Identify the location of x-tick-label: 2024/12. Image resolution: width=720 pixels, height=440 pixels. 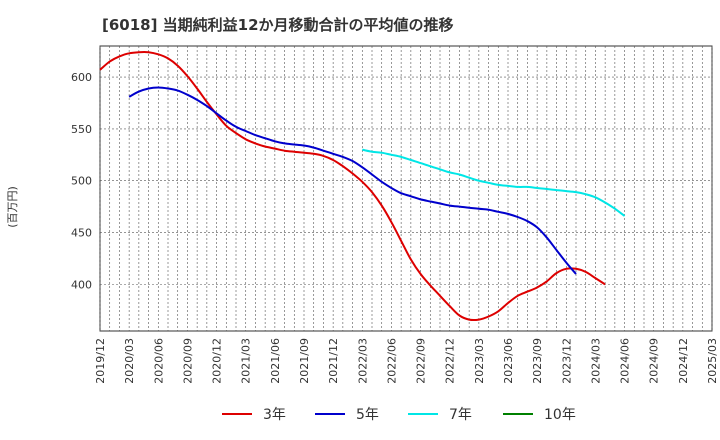
(683, 361).